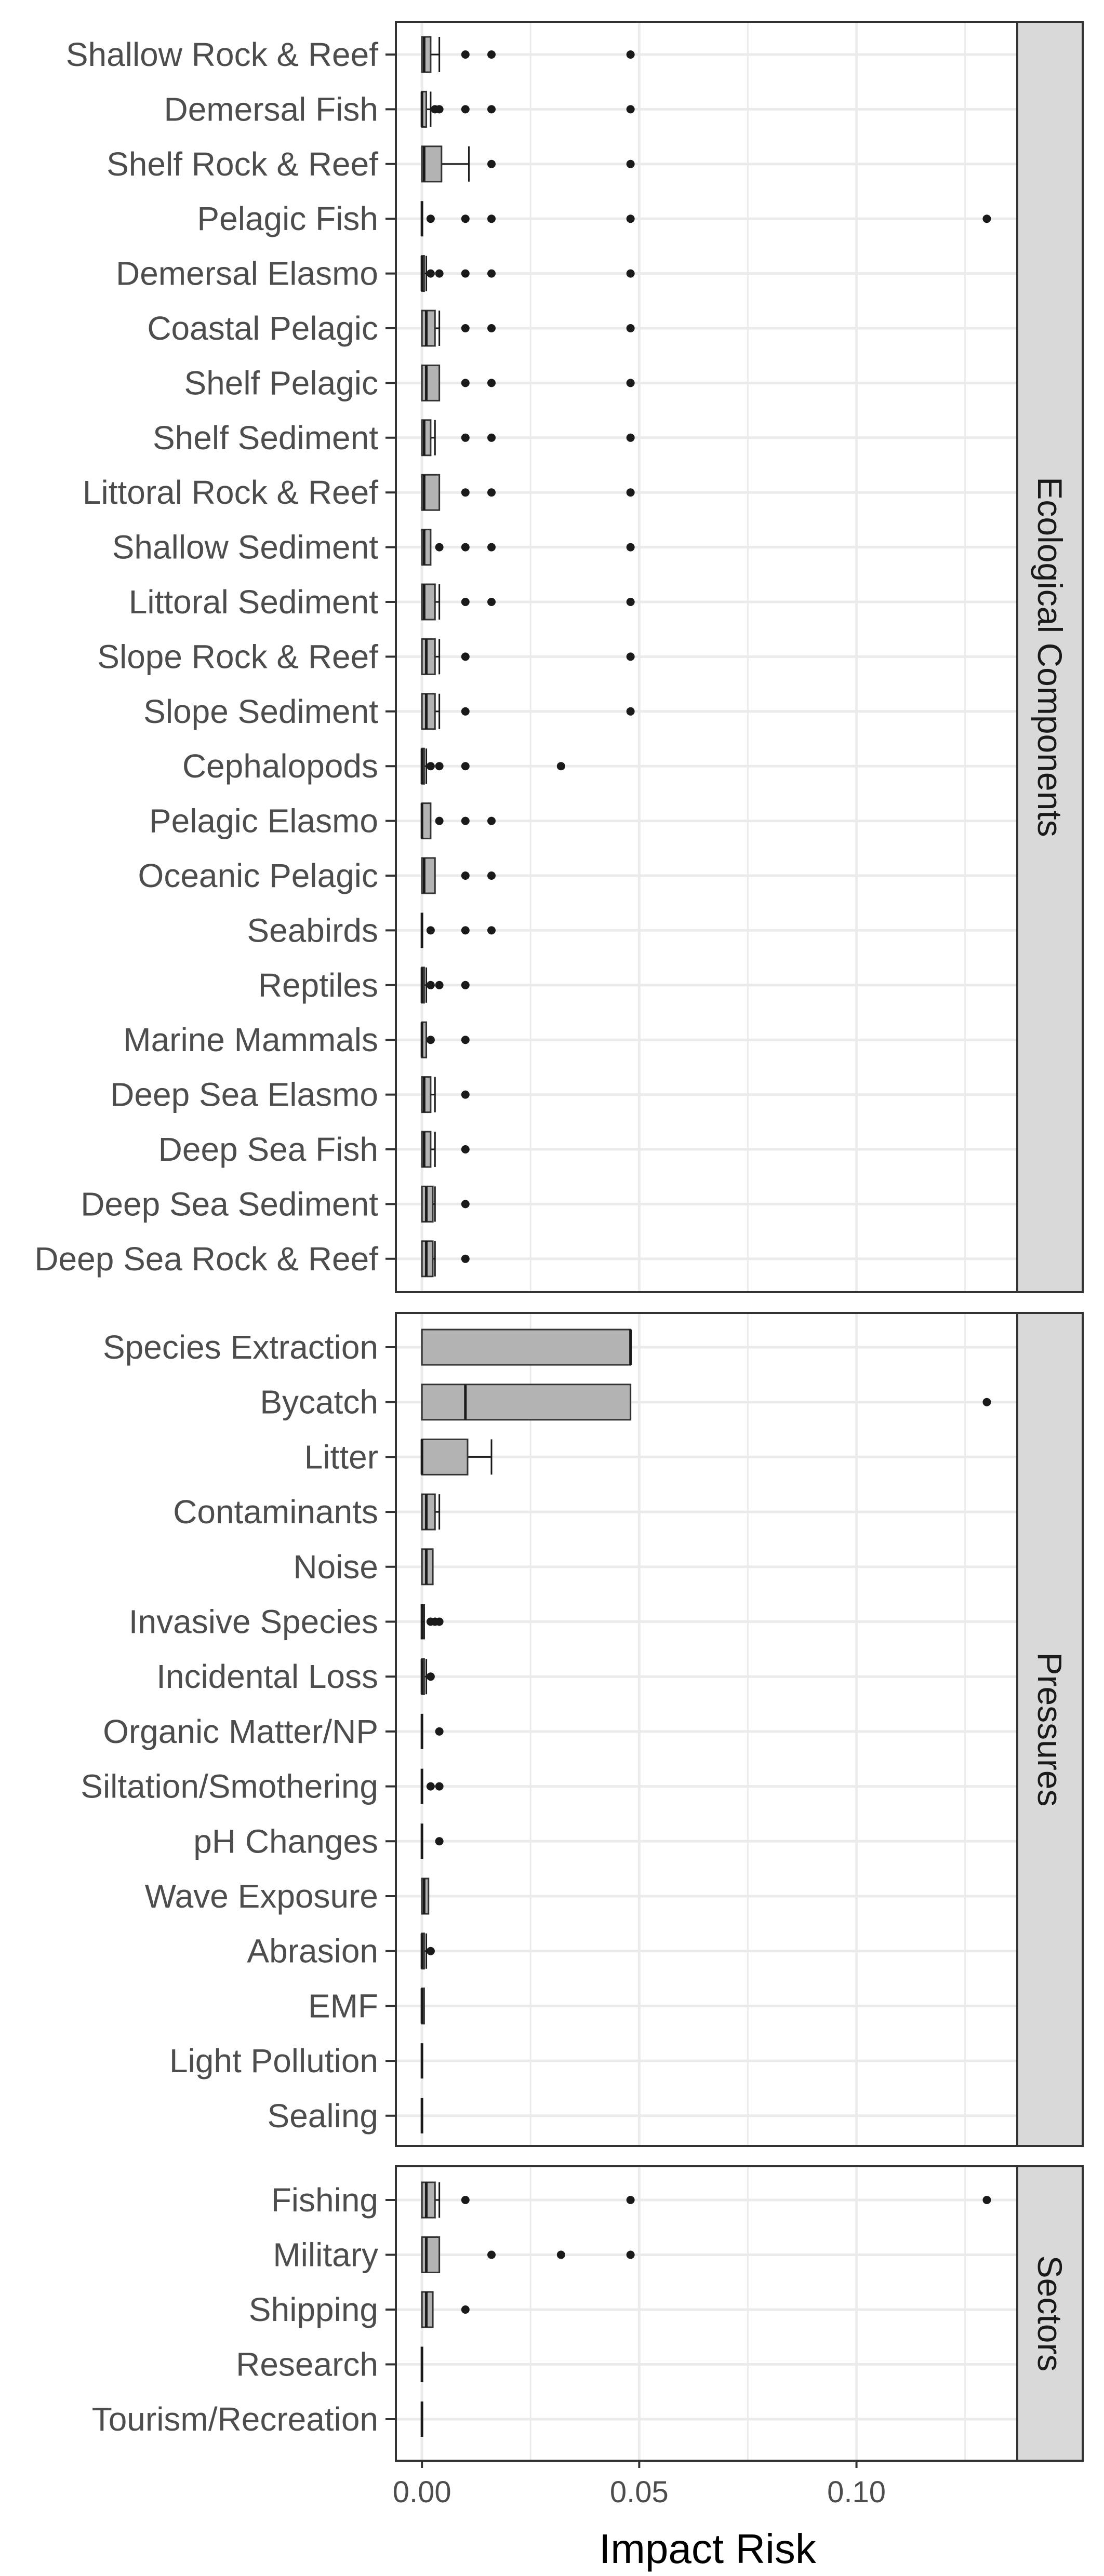 This screenshot has height=2576, width=1104. What do you see at coordinates (244, 1094) in the screenshot?
I see `category-label: Deep Sea Elasmo` at bounding box center [244, 1094].